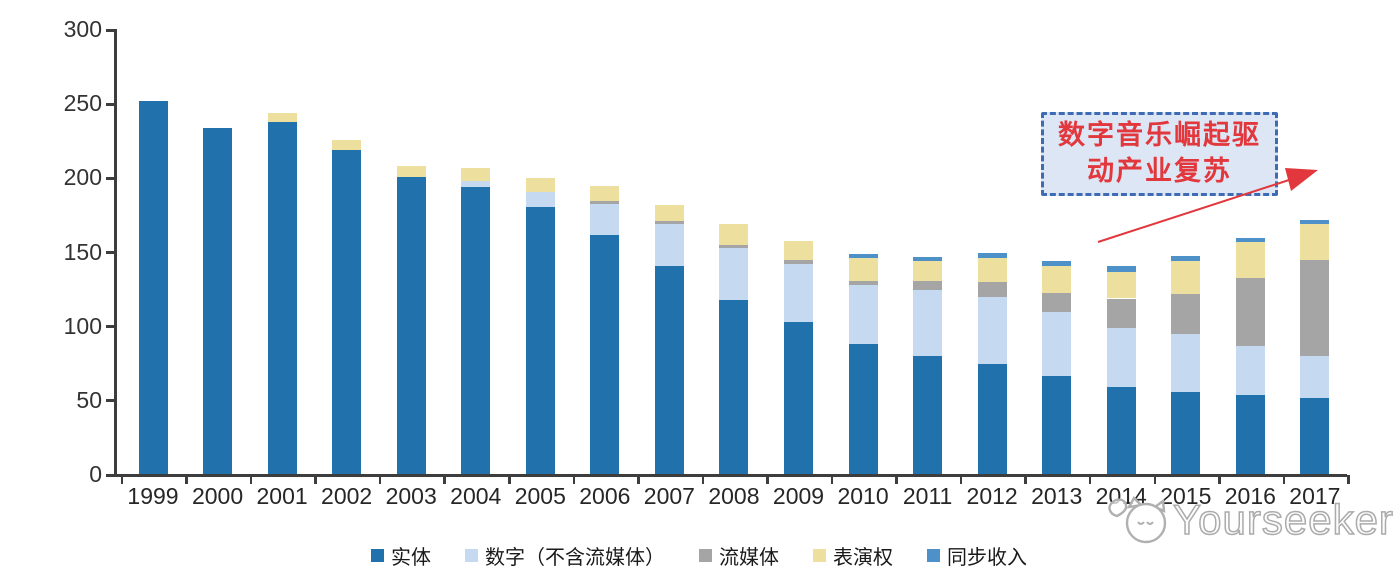 The width and height of the screenshot is (1398, 582). What do you see at coordinates (798, 398) in the screenshot?
I see `bar-2009-segment-physical` at bounding box center [798, 398].